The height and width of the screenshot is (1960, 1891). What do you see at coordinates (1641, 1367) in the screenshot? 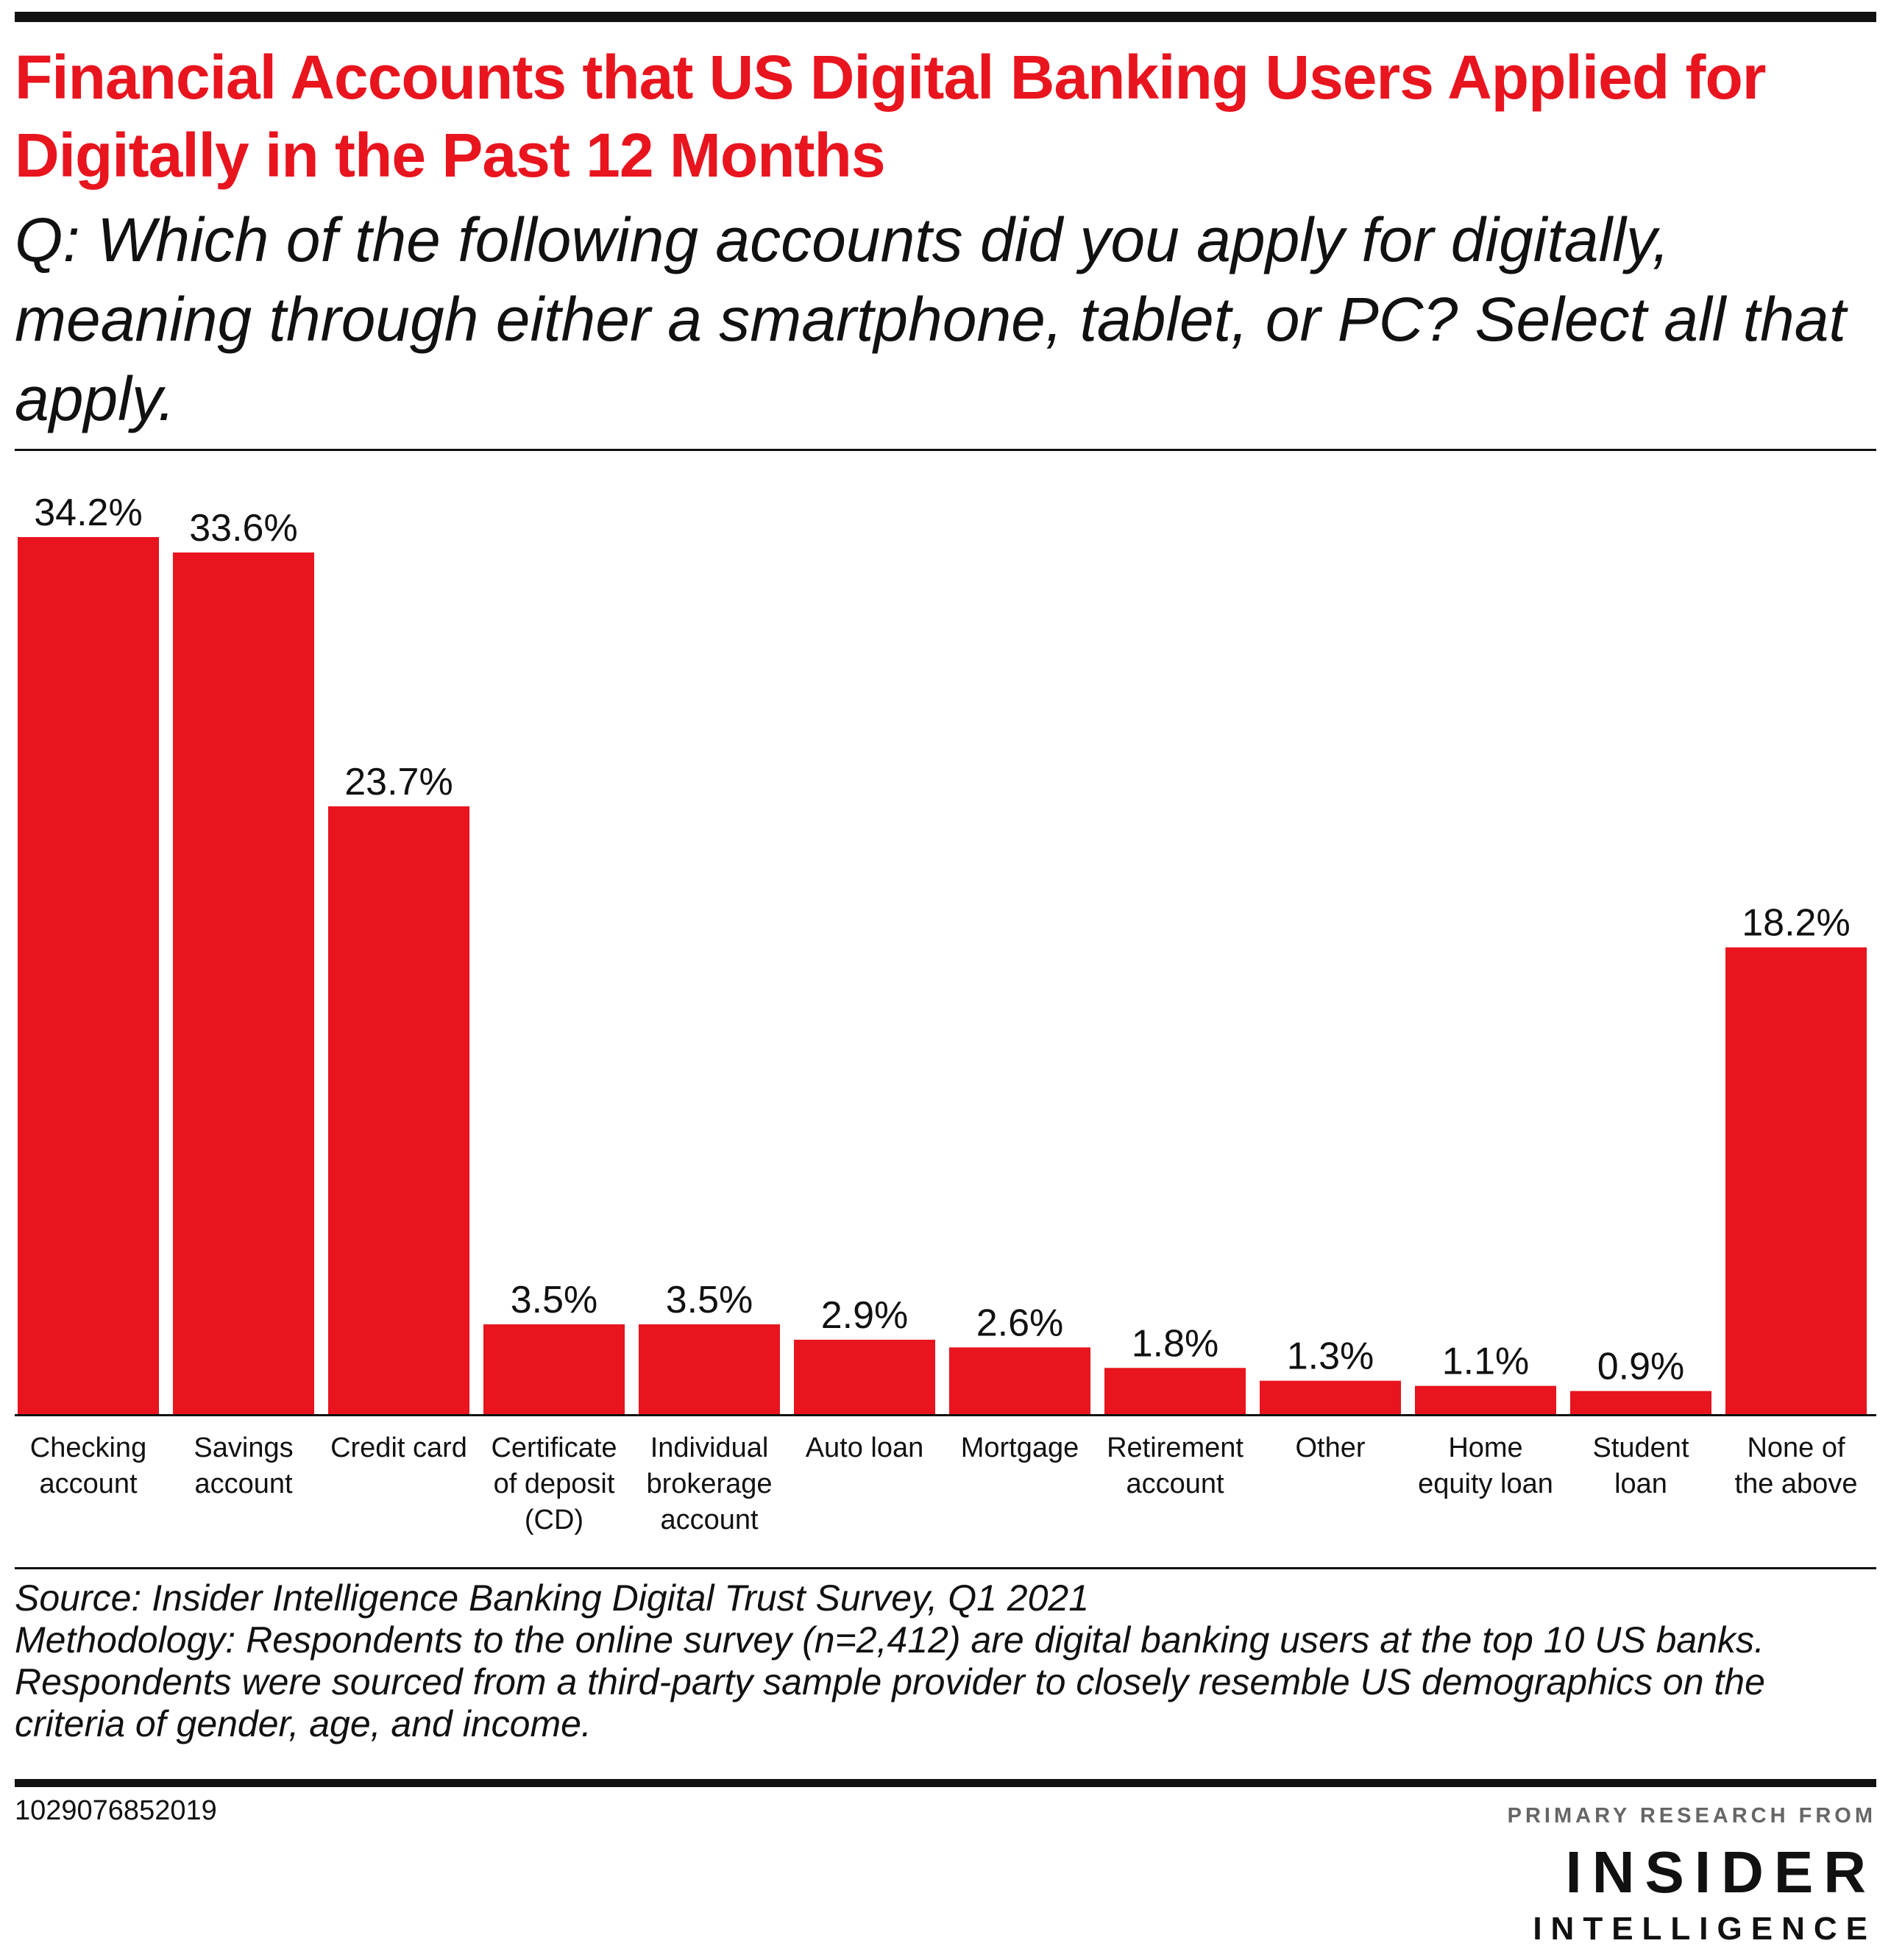
I see `bar-value-label: 0.9%` at bounding box center [1641, 1367].